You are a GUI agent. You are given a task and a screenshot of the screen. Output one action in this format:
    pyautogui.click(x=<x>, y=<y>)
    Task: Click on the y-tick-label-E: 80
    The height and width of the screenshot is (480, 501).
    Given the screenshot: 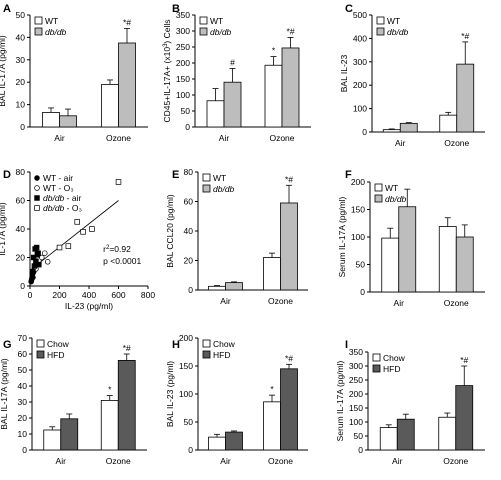 What is the action you would take?
    pyautogui.click(x=189, y=172)
    